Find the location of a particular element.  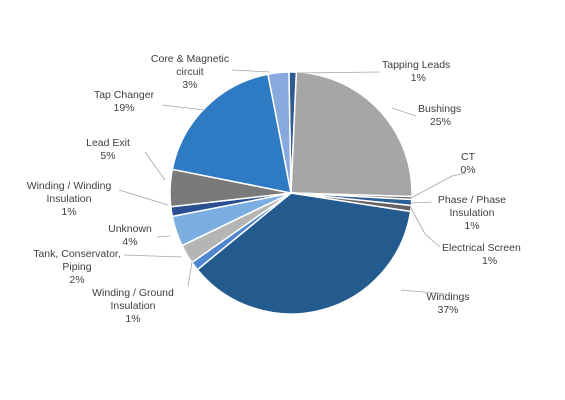

slice-percent: 19% is located at coordinates (123, 108).